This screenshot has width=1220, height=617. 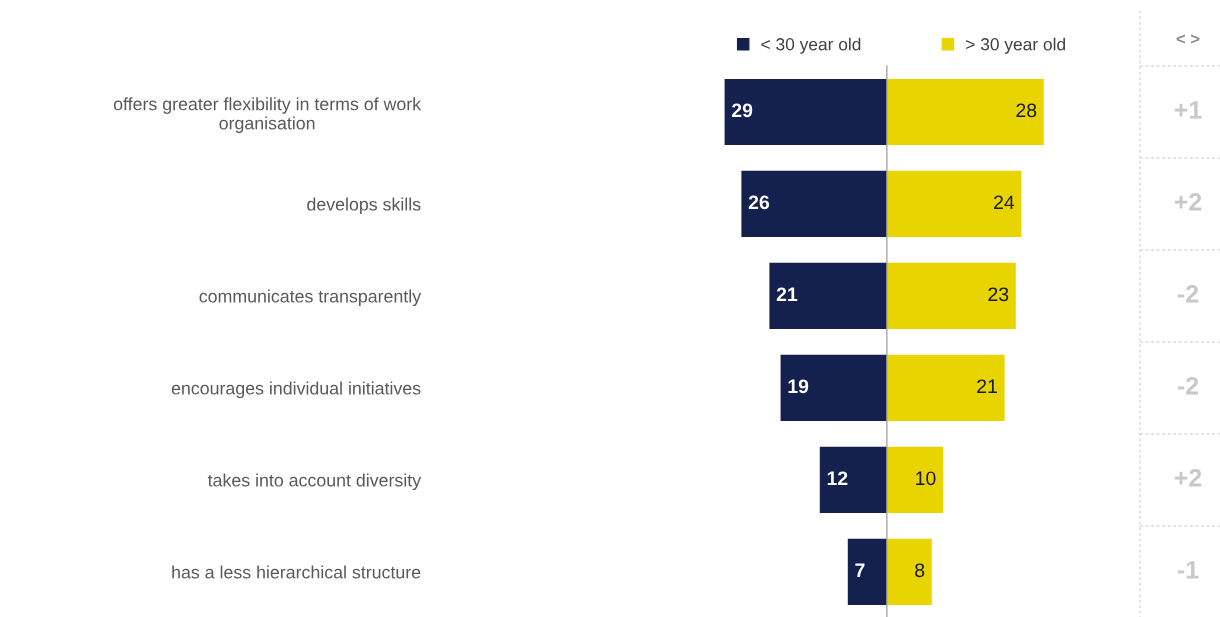 What do you see at coordinates (1004, 202) in the screenshot?
I see `data-label: 24` at bounding box center [1004, 202].